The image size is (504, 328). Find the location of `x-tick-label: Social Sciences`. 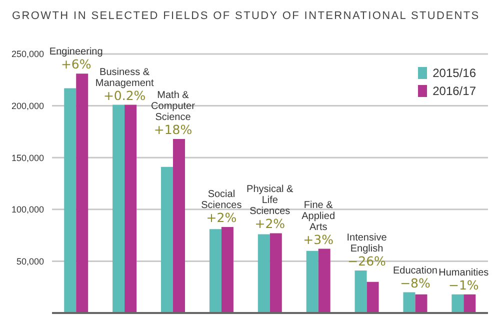

x-tick-label: Social Sciences is located at coordinates (221, 200).